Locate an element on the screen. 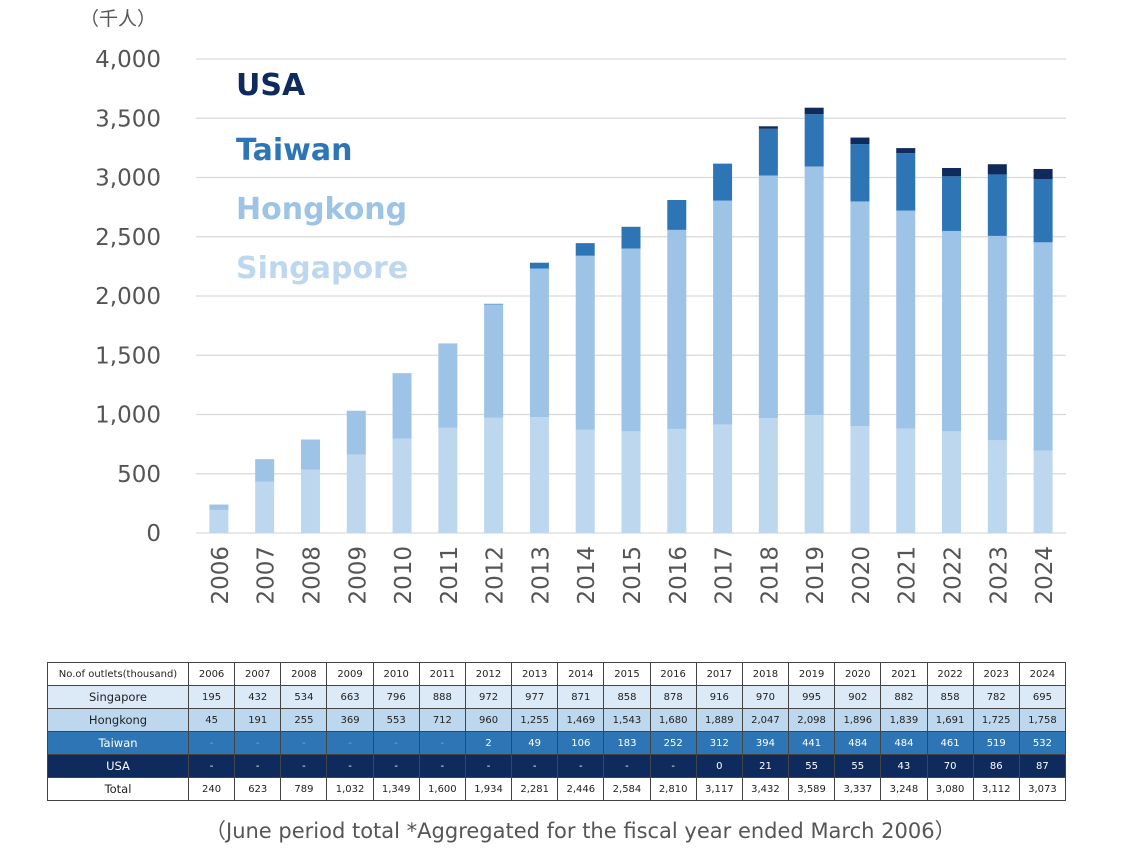  bar-hongkong-2011 is located at coordinates (448, 385).